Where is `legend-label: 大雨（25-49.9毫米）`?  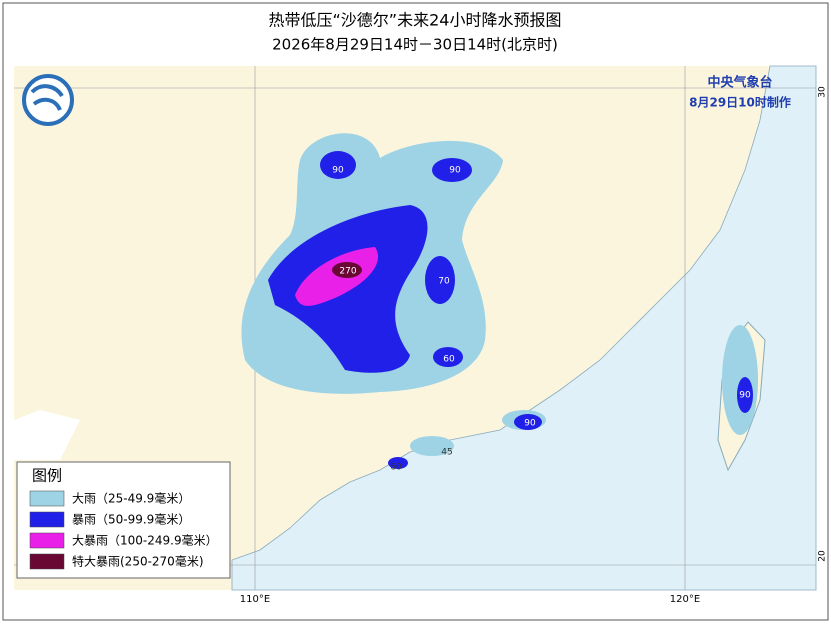 legend-label: 大雨（25-49.9毫米） is located at coordinates (131, 498).